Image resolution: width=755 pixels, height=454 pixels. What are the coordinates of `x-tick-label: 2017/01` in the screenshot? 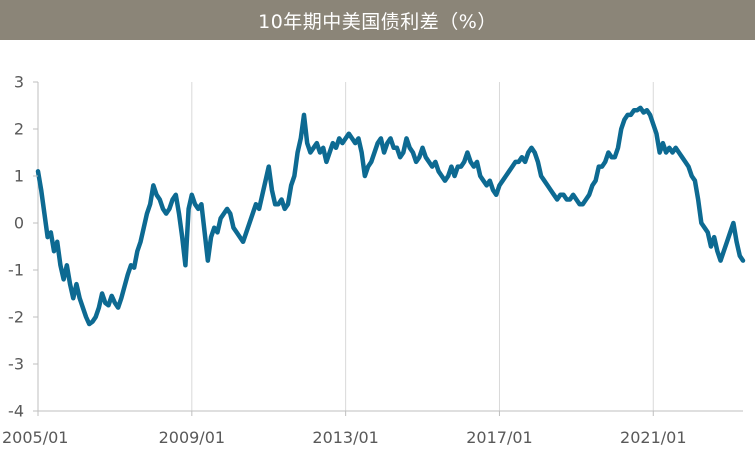 It's located at (499, 437).